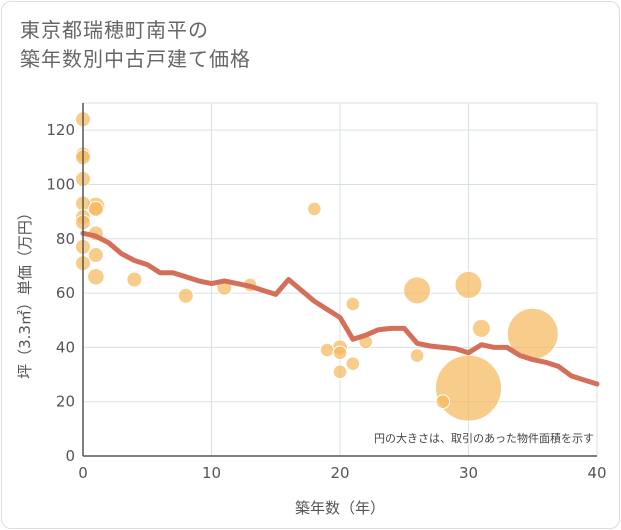  I want to click on x-tick-label-0: 0, so click(83, 473).